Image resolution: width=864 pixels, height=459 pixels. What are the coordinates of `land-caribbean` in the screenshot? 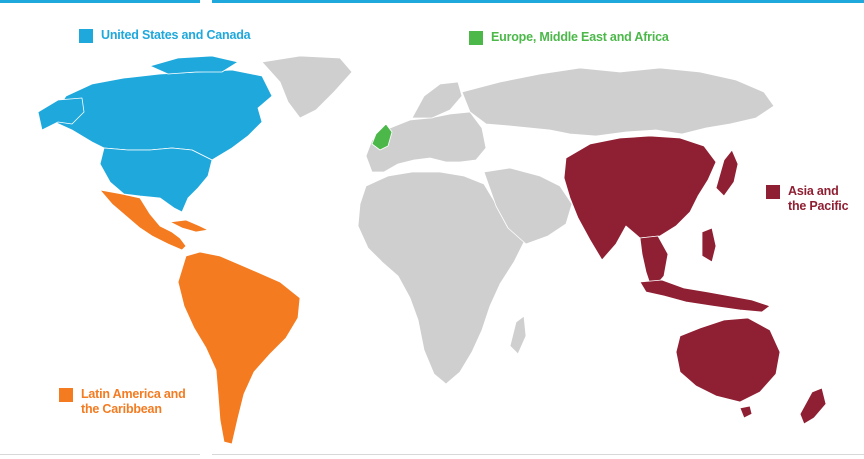 It's located at (189, 226).